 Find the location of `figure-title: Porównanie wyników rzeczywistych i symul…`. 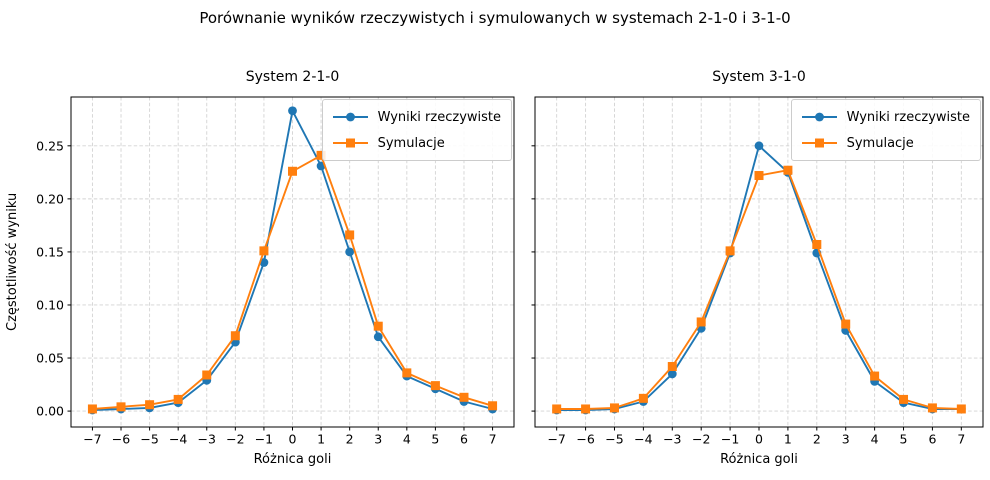

figure-title: Porównanie wyników rzeczywistych i symul… is located at coordinates (495, 18).